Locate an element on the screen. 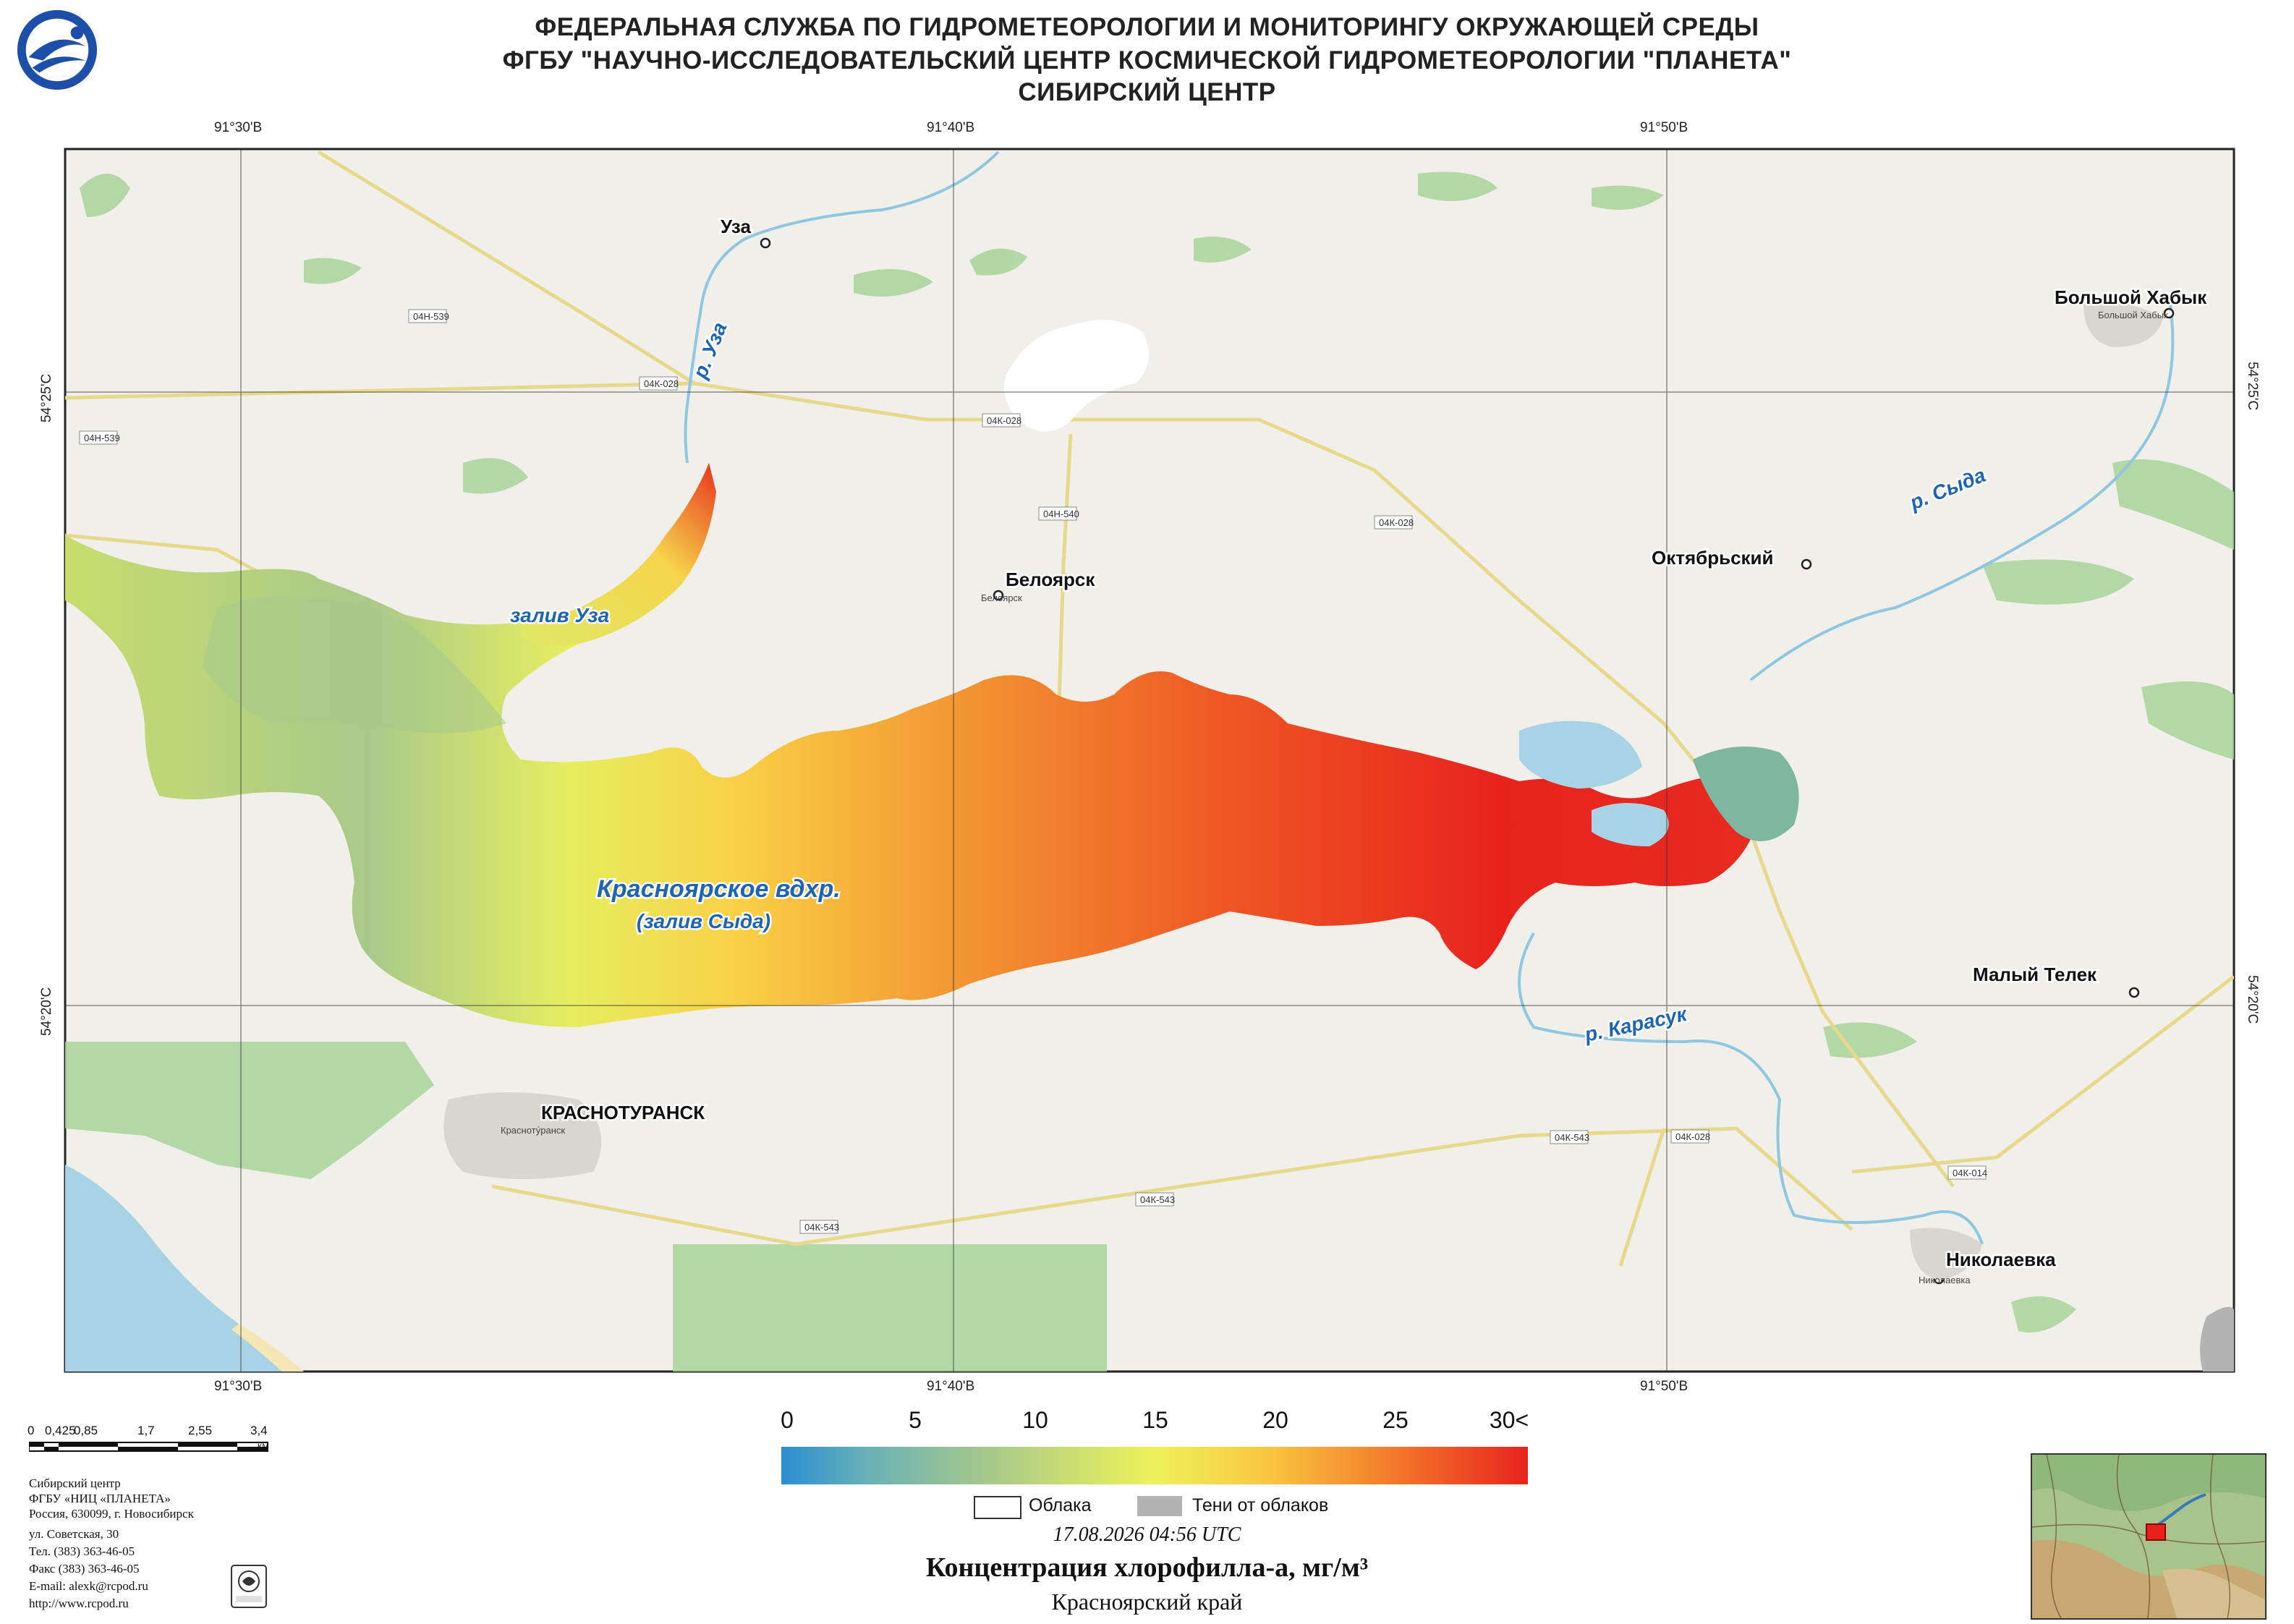 This screenshot has height=1624, width=2294. org-line-1: Сибирский центр is located at coordinates (75, 1483).